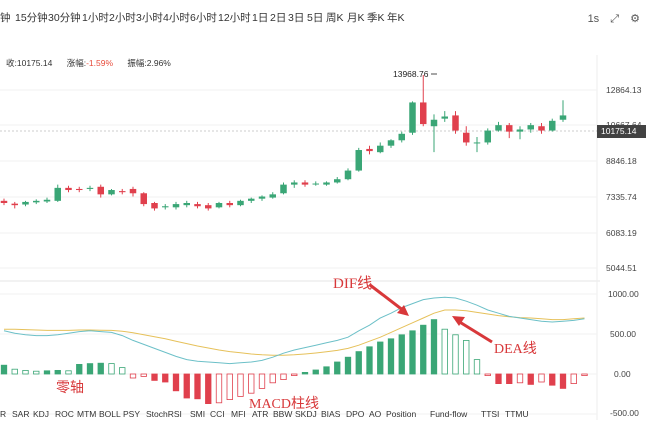 The width and height of the screenshot is (646, 422). I want to click on timeframe-quarter: 季K, so click(376, 18).